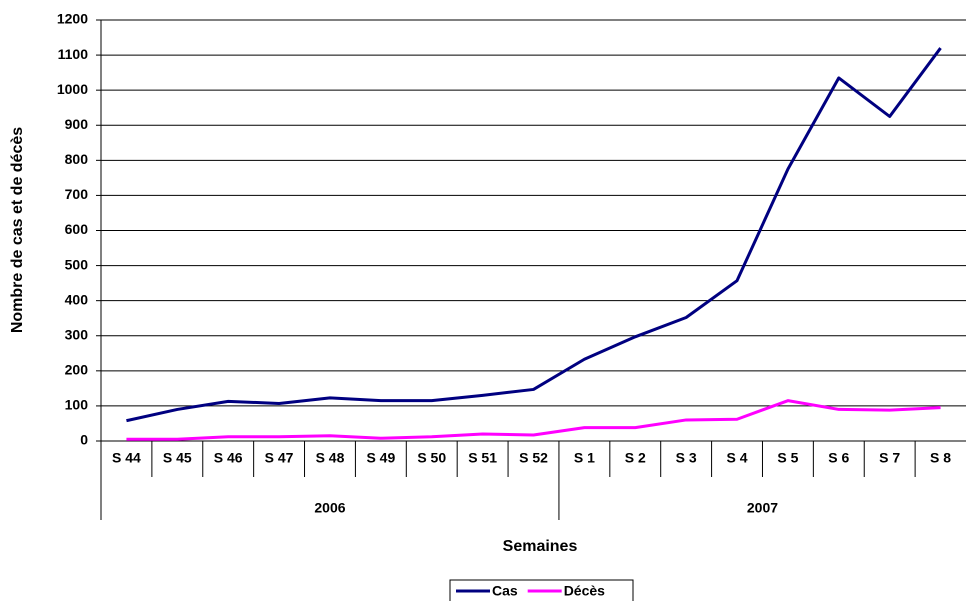 This screenshot has width=967, height=601. What do you see at coordinates (330, 458) in the screenshot?
I see `x-tick-label: S 48` at bounding box center [330, 458].